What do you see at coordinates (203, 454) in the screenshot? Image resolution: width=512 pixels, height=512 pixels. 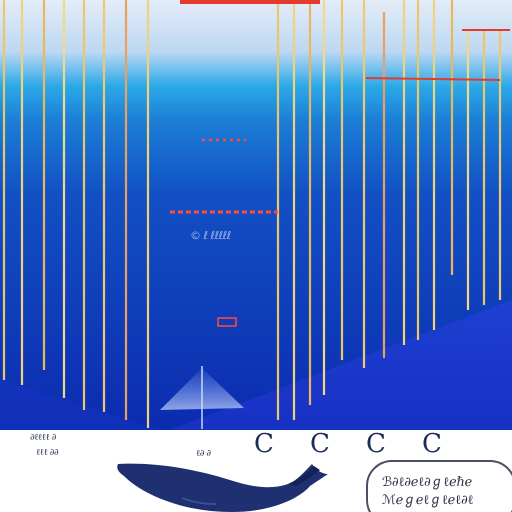 I see `strip-text-mid: ℓ∂ ∂` at bounding box center [203, 454].